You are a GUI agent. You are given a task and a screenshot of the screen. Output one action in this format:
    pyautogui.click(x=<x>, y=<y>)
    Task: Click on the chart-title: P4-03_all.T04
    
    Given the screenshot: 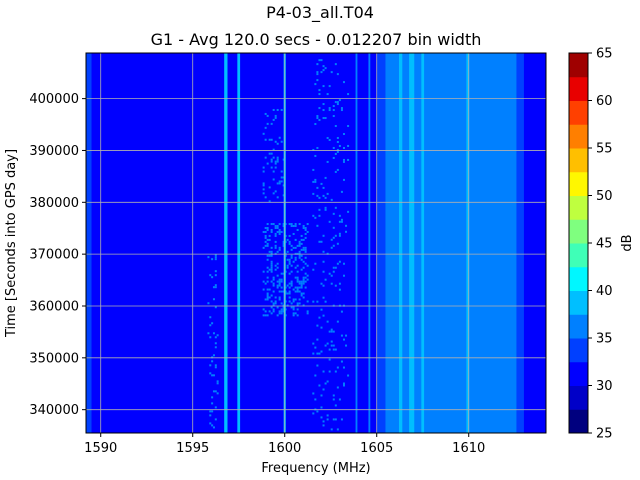 What is the action you would take?
    pyautogui.click(x=320, y=13)
    